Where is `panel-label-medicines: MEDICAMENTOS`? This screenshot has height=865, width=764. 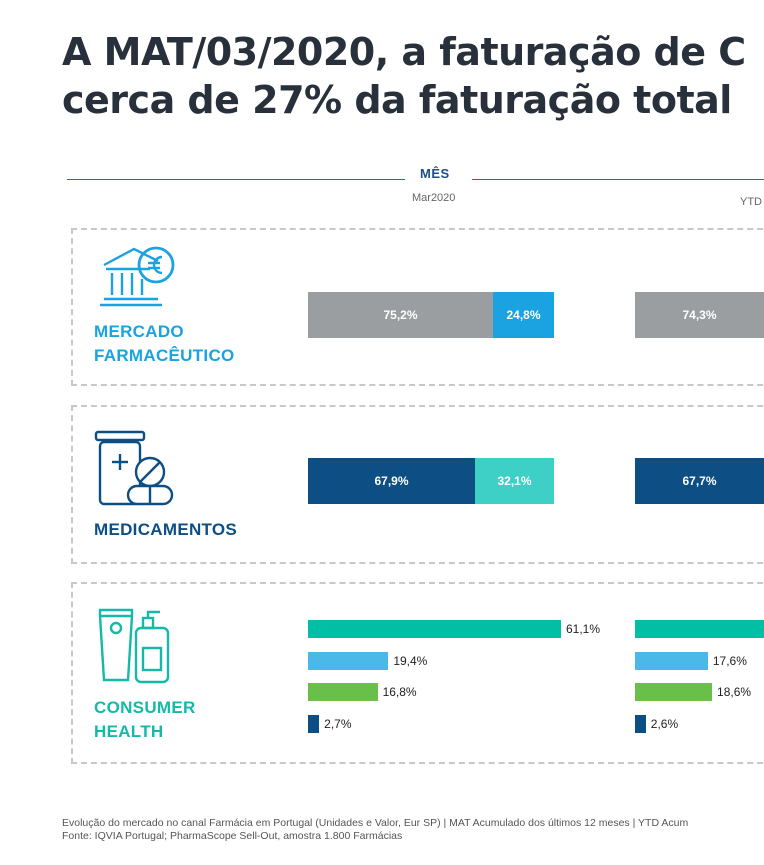
panel-label-medicines: MEDICAMENTOS is located at coordinates (165, 530).